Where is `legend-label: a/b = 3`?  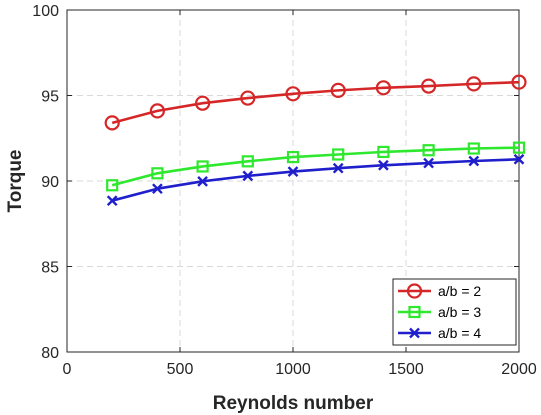
legend-label: a/b = 3 is located at coordinates (459, 312).